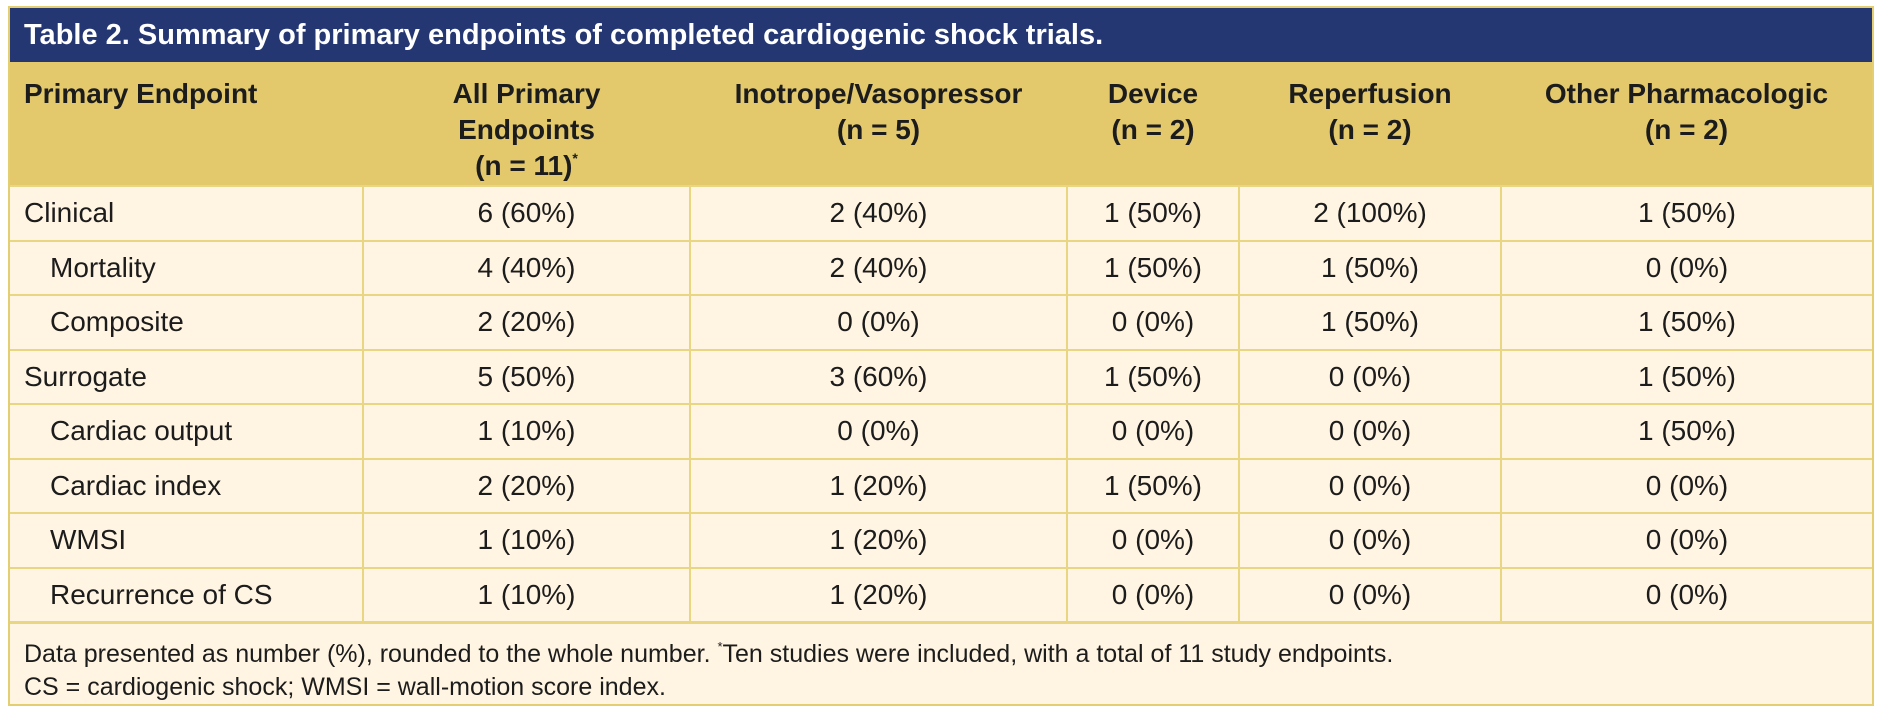  What do you see at coordinates (187, 485) in the screenshot?
I see `row-label: Cardiac index` at bounding box center [187, 485].